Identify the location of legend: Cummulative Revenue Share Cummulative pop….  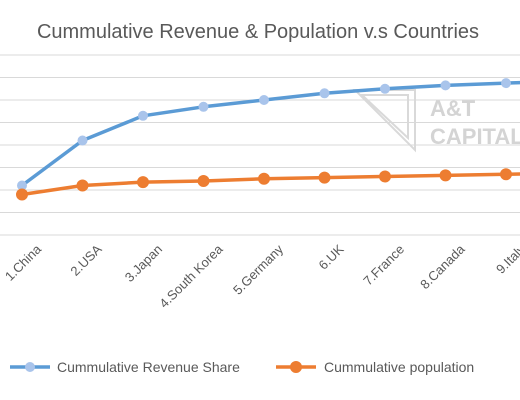
(242, 367).